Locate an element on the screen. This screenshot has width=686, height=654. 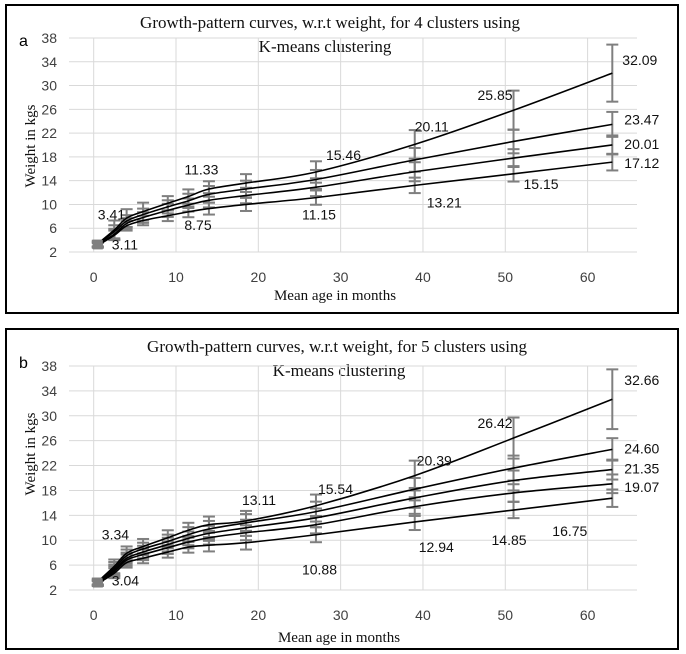
data-label: 13.11 is located at coordinates (259, 500).